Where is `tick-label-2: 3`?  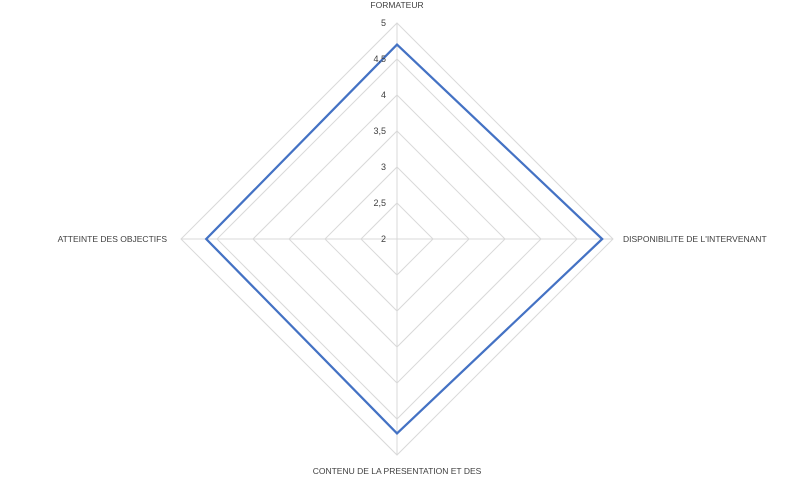 tick-label-2: 3 is located at coordinates (383, 167).